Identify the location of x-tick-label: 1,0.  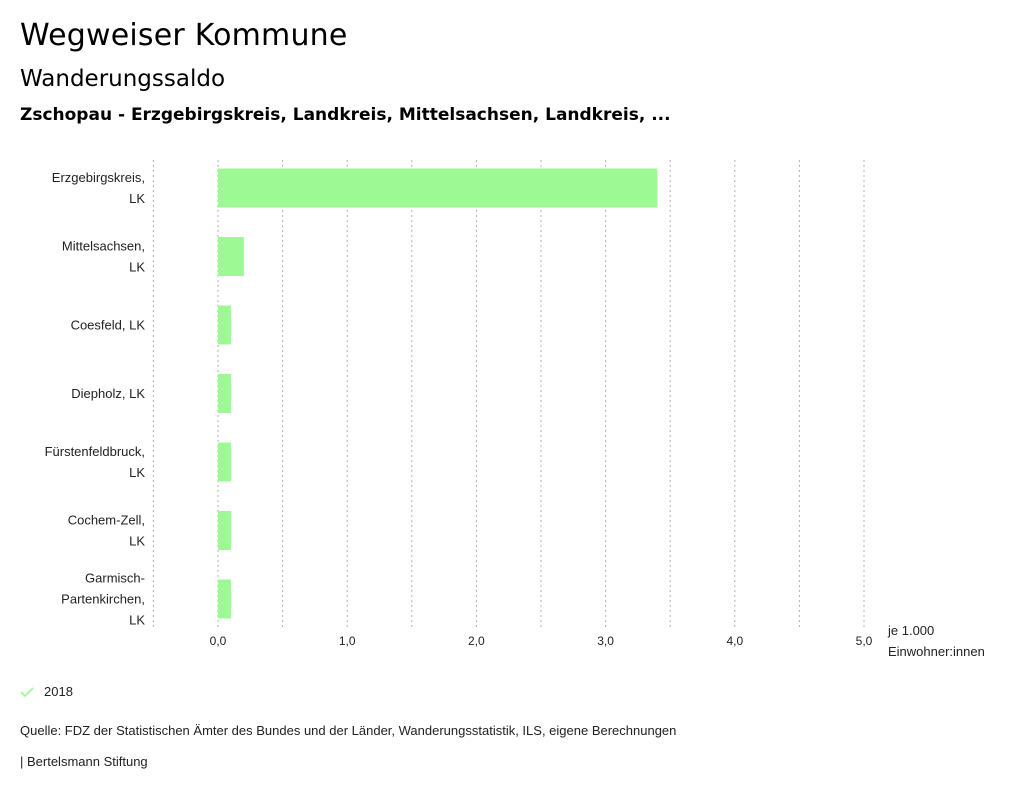
(347, 641).